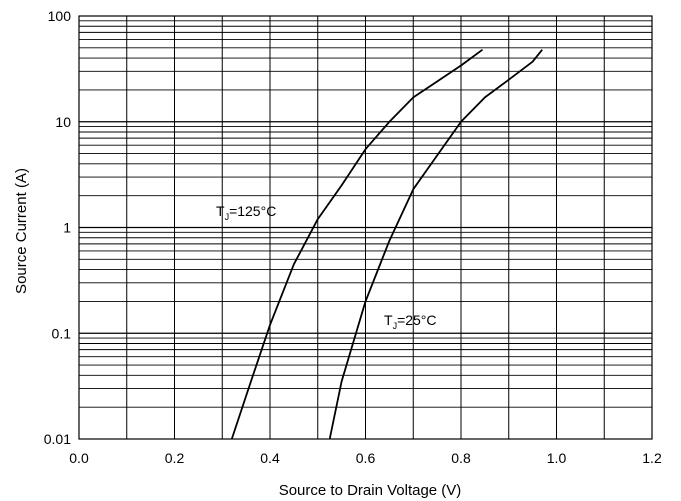 Image resolution: width=681 pixels, height=501 pixels. Describe the element at coordinates (557, 458) in the screenshot. I see `x-tick-label: 1.0` at that location.